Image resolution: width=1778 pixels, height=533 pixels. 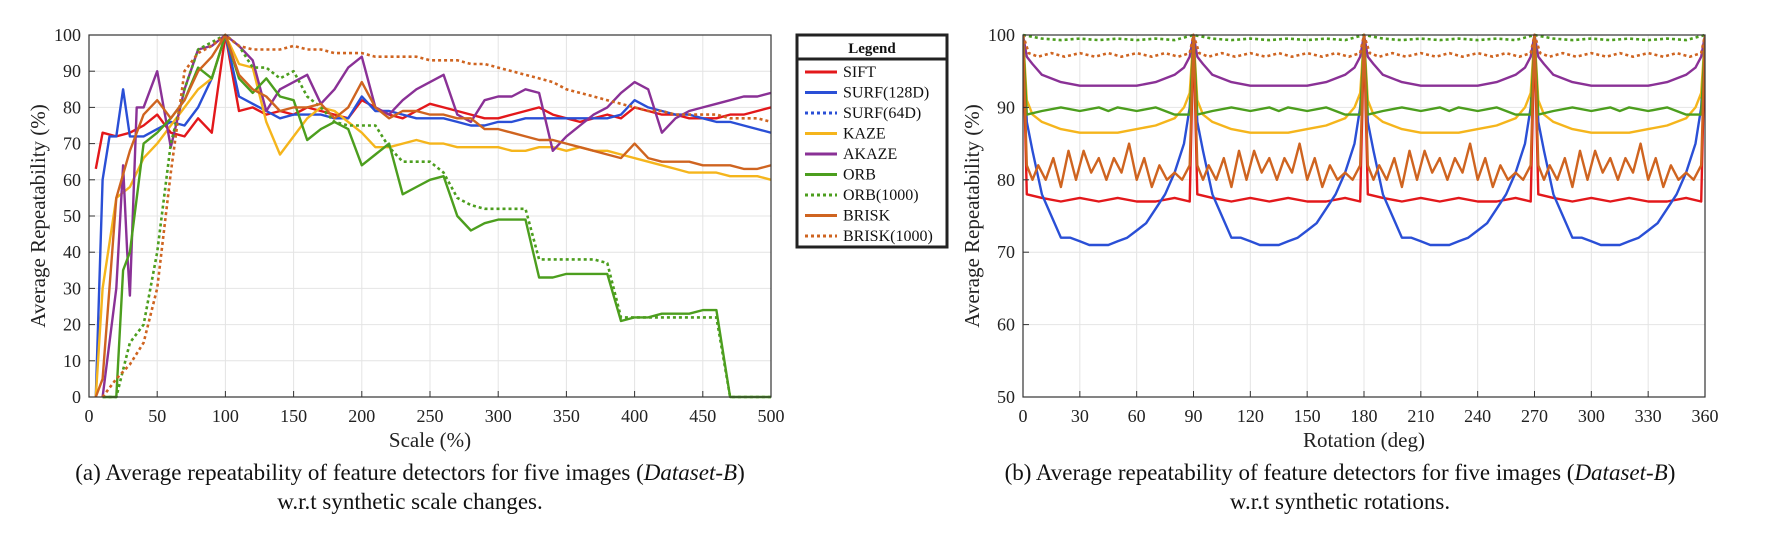 What do you see at coordinates (1250, 416) in the screenshot?
I see `x-tick-label: 120` at bounding box center [1250, 416].